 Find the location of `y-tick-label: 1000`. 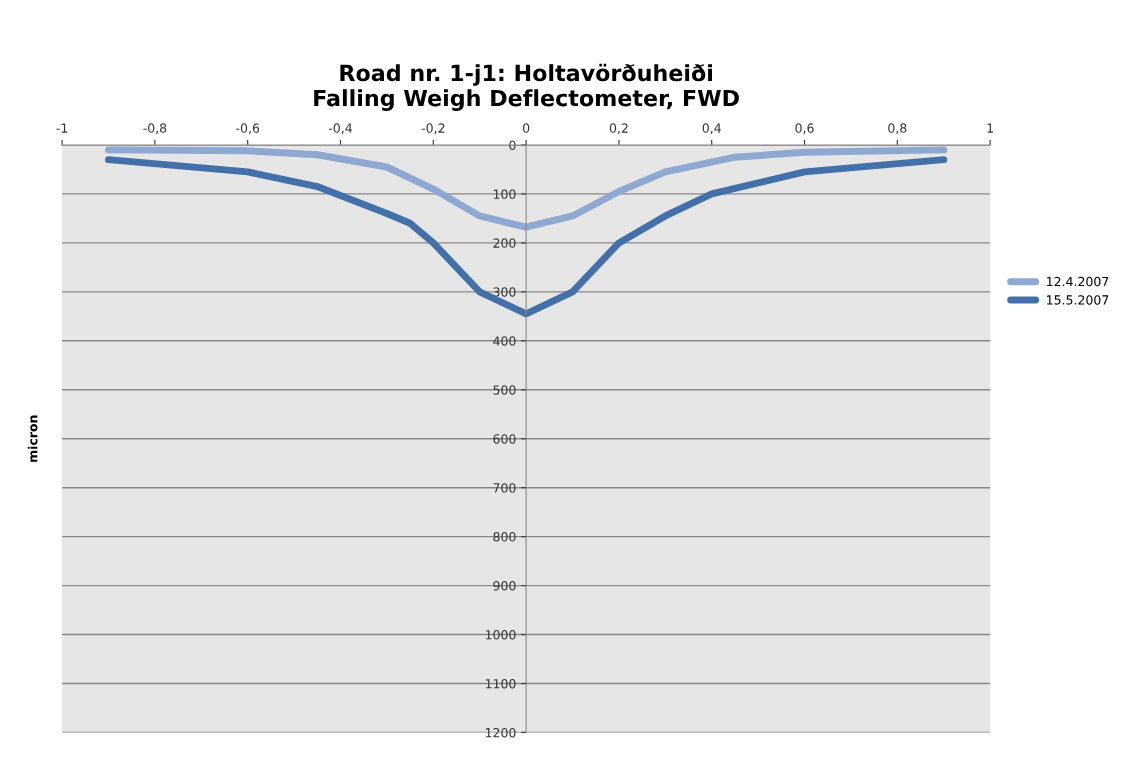

y-tick-label: 1000 is located at coordinates (500, 635).